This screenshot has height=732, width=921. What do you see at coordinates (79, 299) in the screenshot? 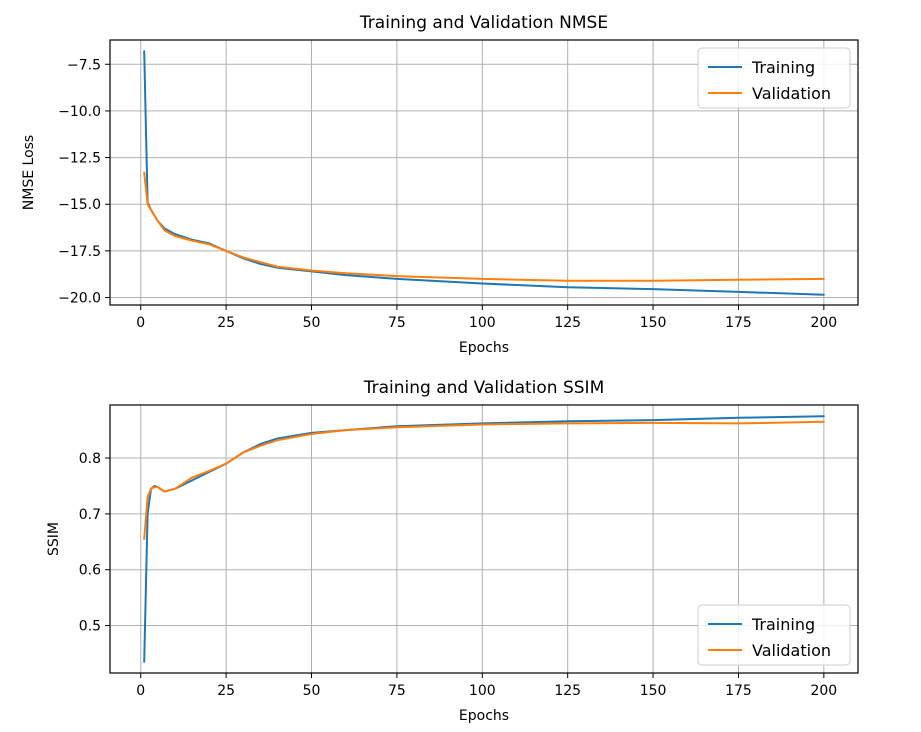
I see `y-tick-label: −20.0` at bounding box center [79, 299].